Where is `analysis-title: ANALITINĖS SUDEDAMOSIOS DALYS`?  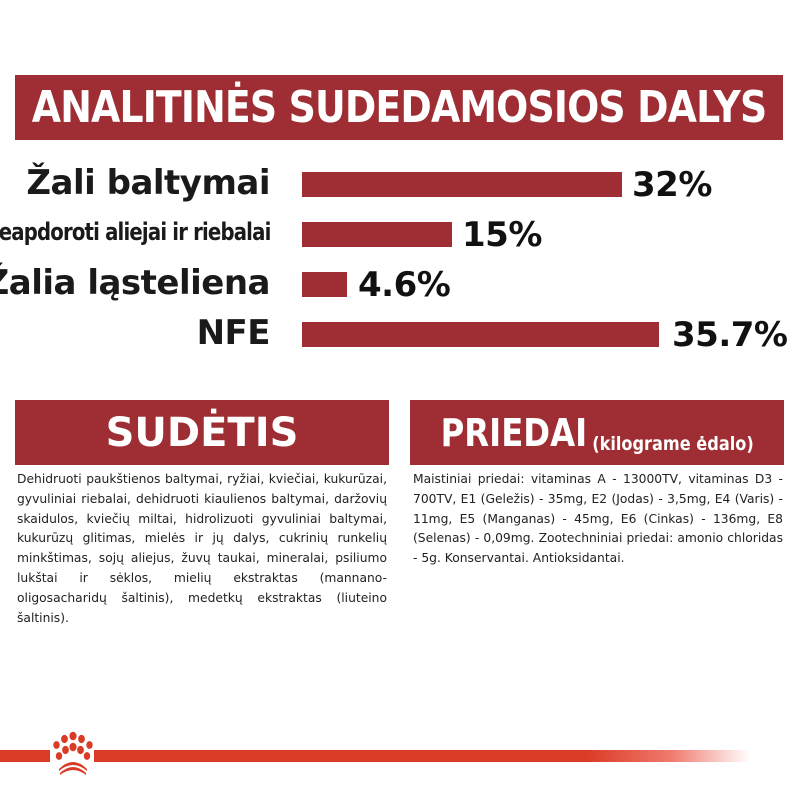
analysis-title: ANALITINĖS SUDEDAMOSIOS DALYS is located at coordinates (399, 107).